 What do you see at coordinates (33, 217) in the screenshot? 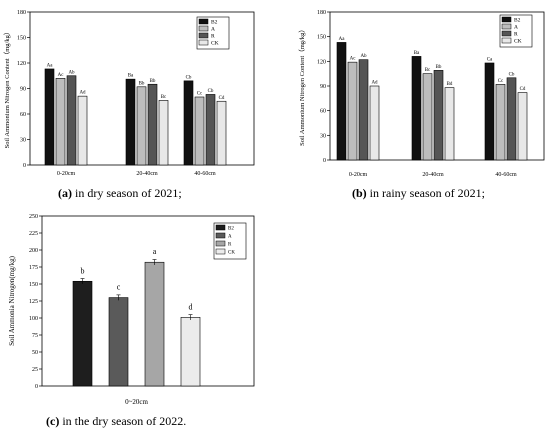
I see `y-tick-label: 250` at bounding box center [33, 217].